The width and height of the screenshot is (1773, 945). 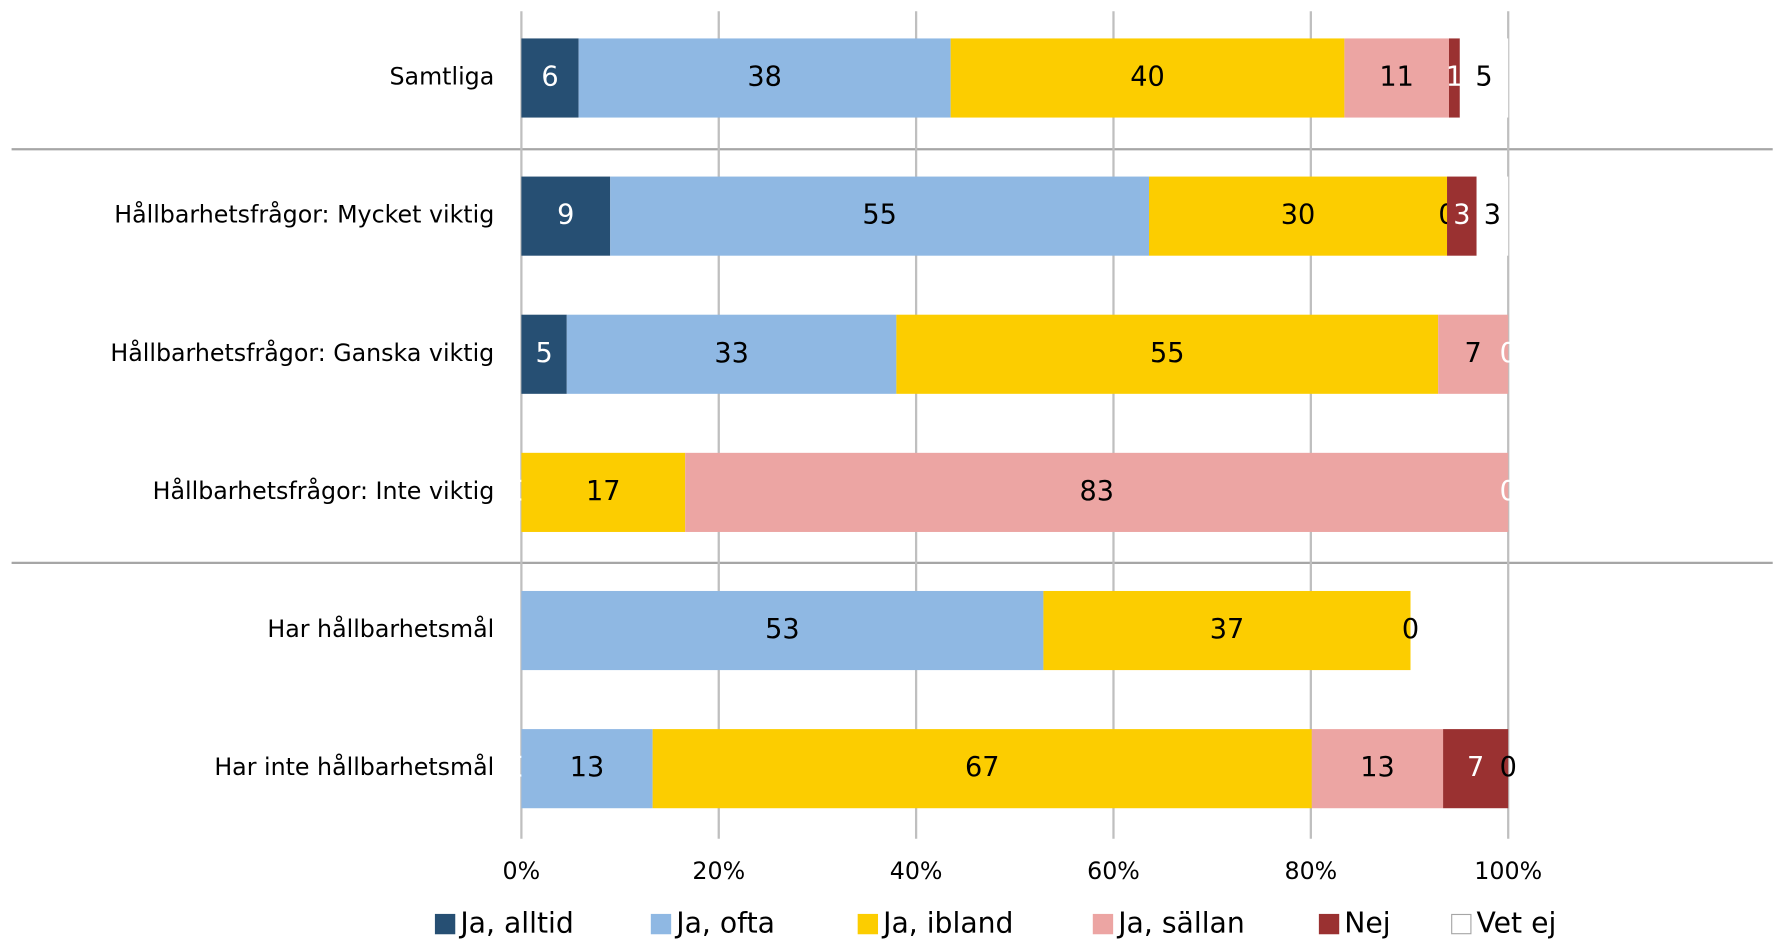 I want to click on legend-label: Ja, sällan, so click(x=1180, y=923).